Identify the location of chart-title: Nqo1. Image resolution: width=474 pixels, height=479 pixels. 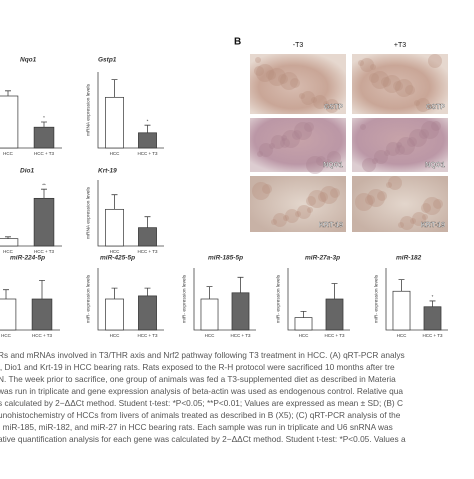
(28, 60).